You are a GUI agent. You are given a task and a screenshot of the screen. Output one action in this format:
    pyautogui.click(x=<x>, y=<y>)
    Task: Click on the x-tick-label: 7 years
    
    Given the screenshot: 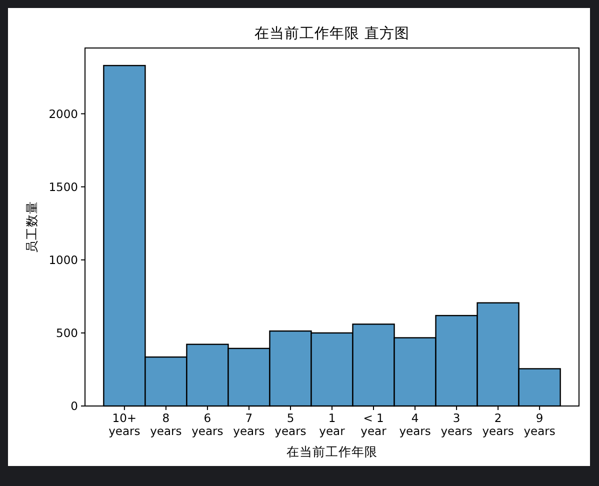 What is the action you would take?
    pyautogui.click(x=249, y=424)
    